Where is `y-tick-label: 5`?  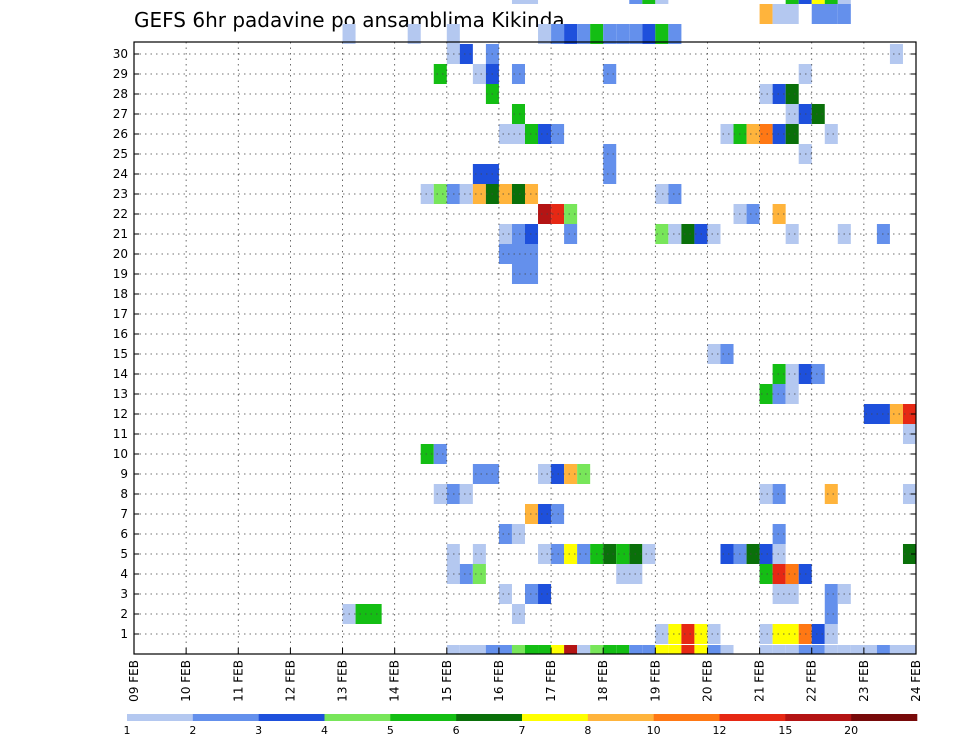
y-tick-label: 5 is located at coordinates (124, 554).